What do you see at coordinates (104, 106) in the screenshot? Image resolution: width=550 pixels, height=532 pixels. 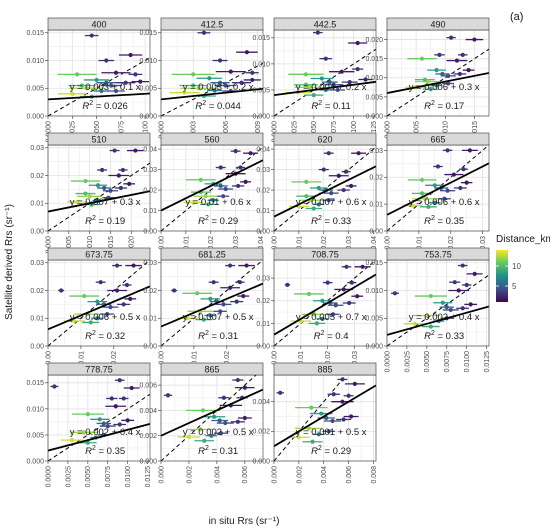 I see `r2-label: R2 = 0.026` at bounding box center [104, 106].